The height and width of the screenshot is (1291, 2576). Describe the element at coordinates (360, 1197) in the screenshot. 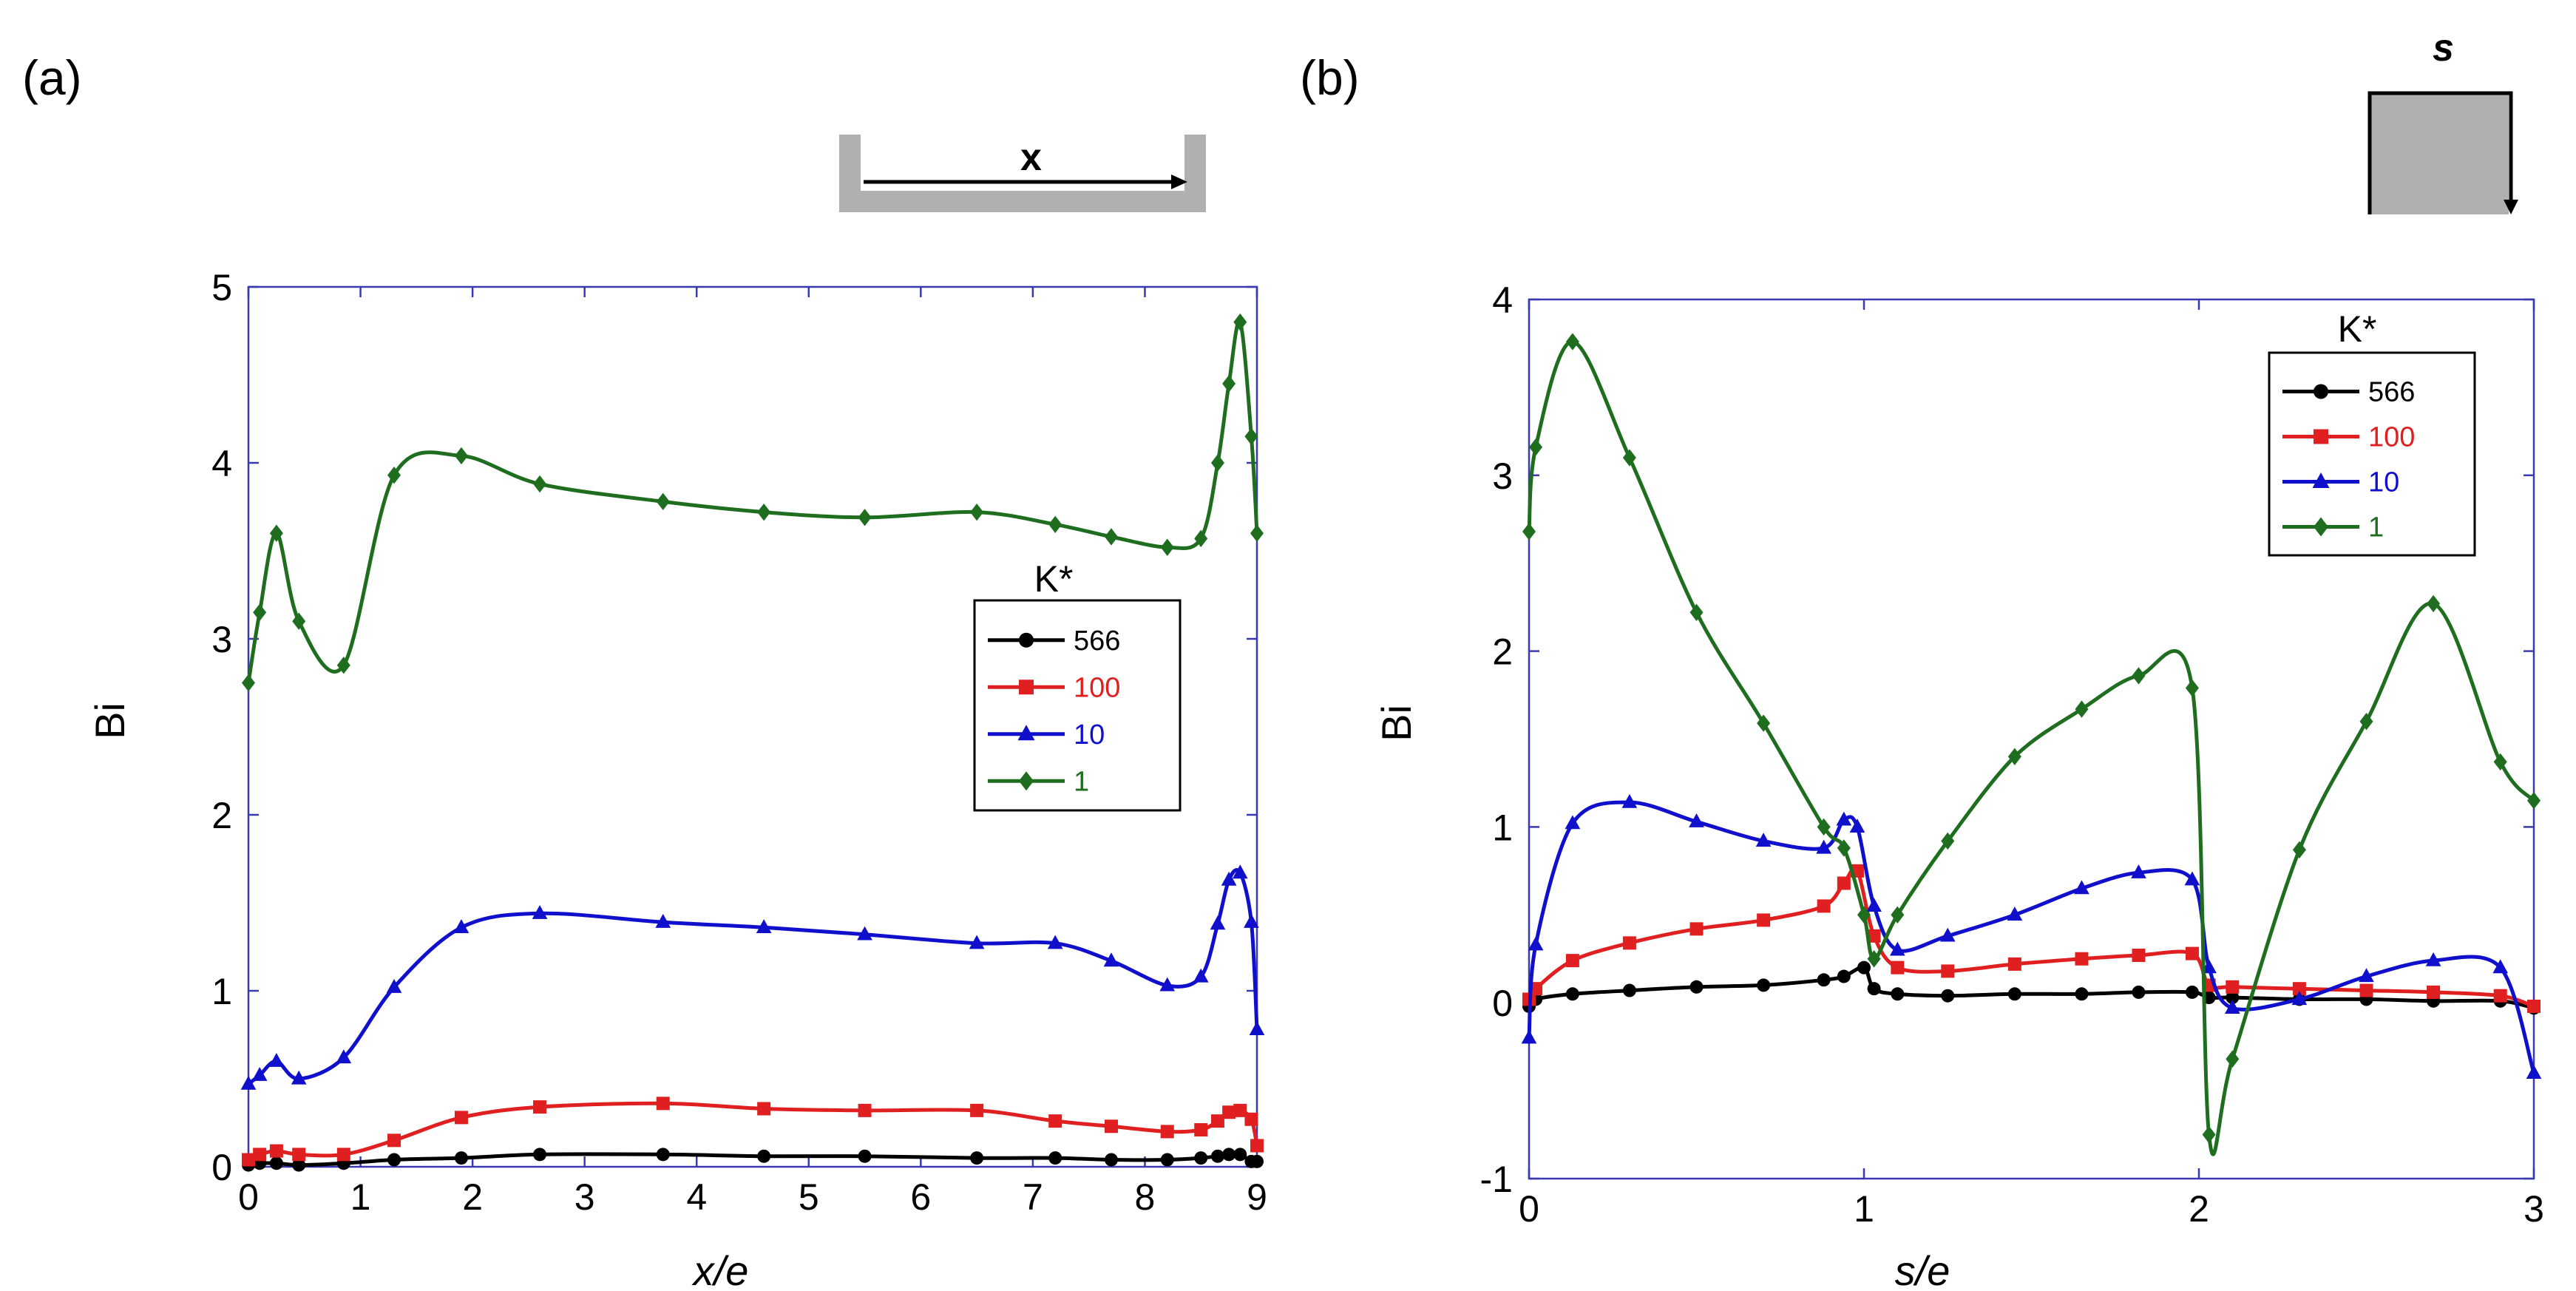

I see `chart-a-x-tick-label: 1` at that location.